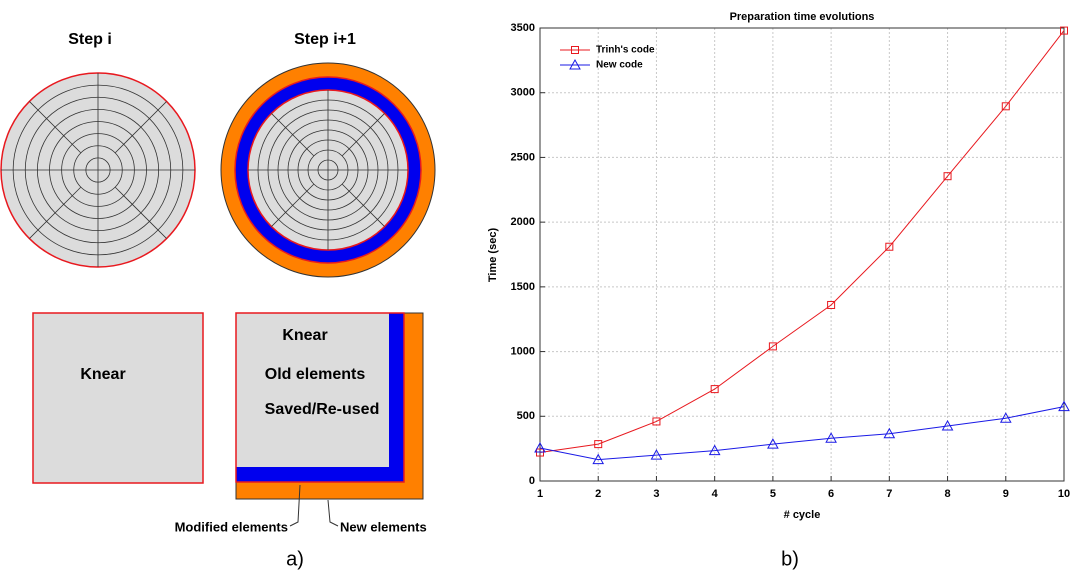  Describe the element at coordinates (790, 559) in the screenshot. I see `panel-label: b)` at that location.